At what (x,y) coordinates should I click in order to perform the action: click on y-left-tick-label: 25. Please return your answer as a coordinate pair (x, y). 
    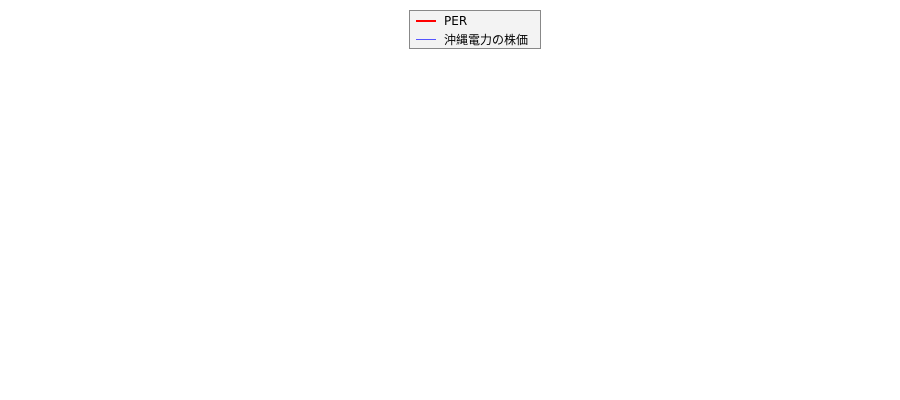
    Looking at the image, I should click on (47, 120).